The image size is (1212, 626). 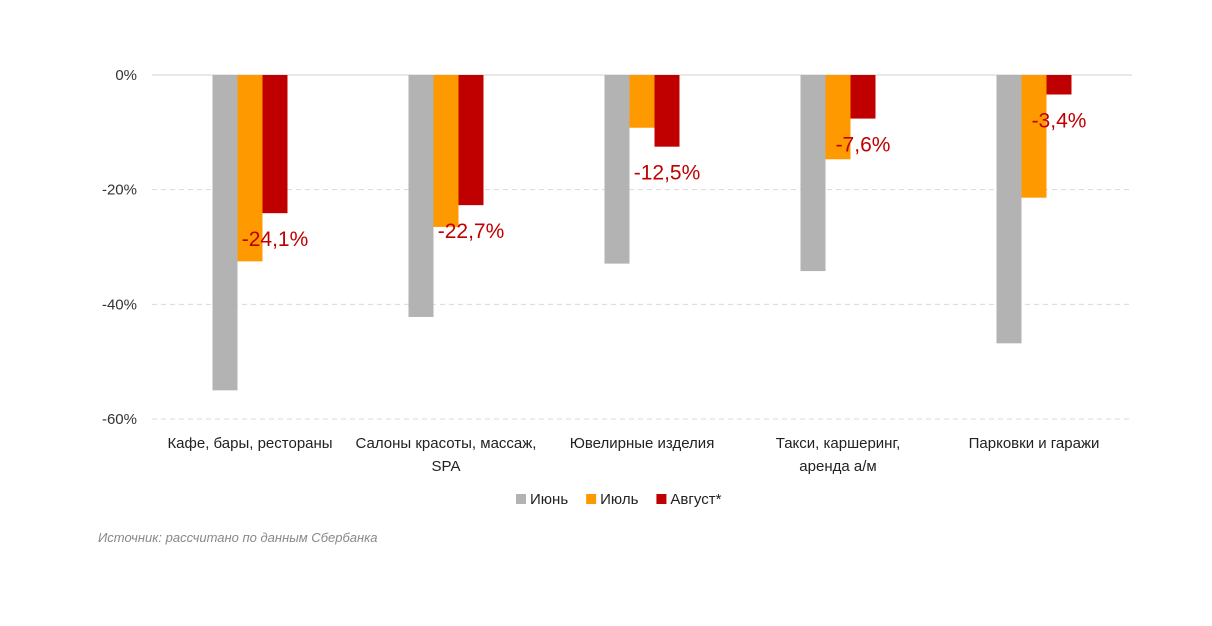 What do you see at coordinates (1034, 443) in the screenshot?
I see `category-label: Парковки и гаражи` at bounding box center [1034, 443].